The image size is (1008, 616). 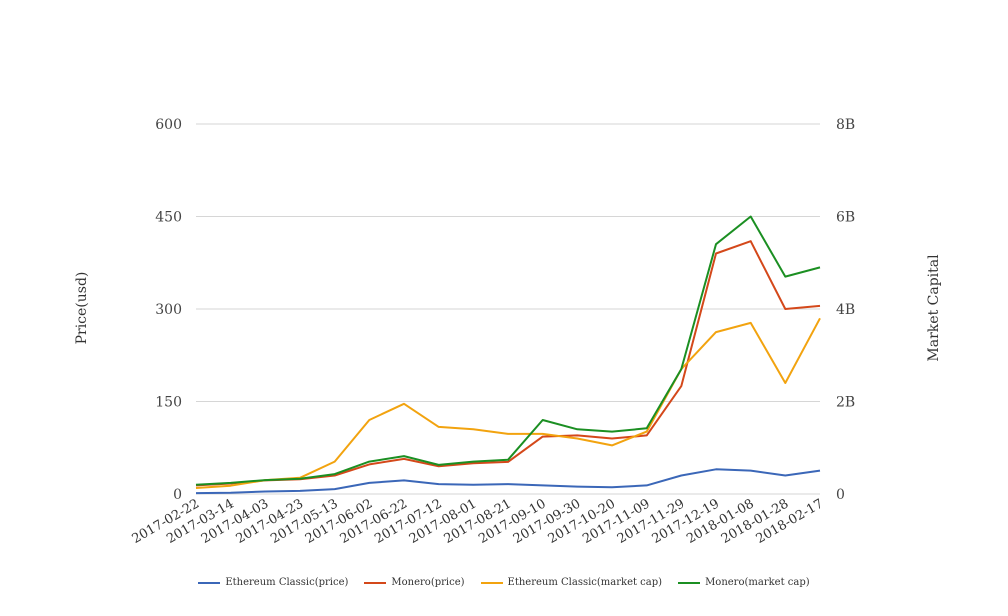 I want to click on legend-label: Monero(price), so click(x=428, y=582).